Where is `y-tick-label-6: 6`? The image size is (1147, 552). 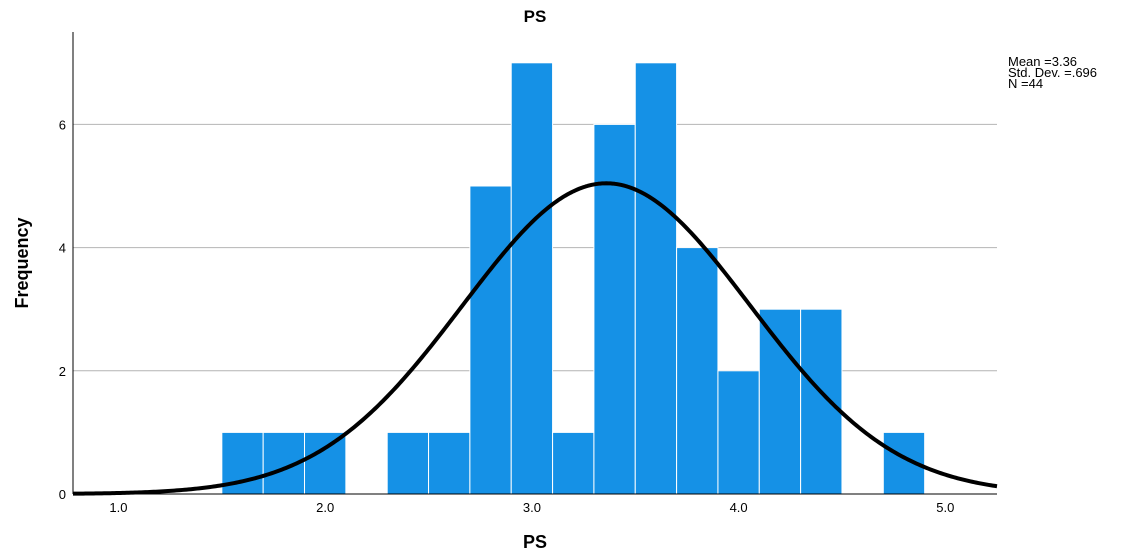
y-tick-label-6: 6 is located at coordinates (62, 124).